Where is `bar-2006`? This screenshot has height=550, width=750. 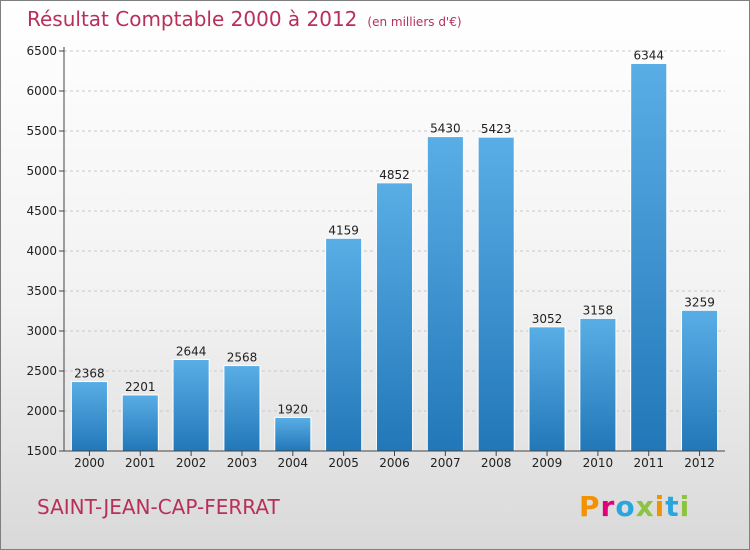
bar-2006 is located at coordinates (394, 317).